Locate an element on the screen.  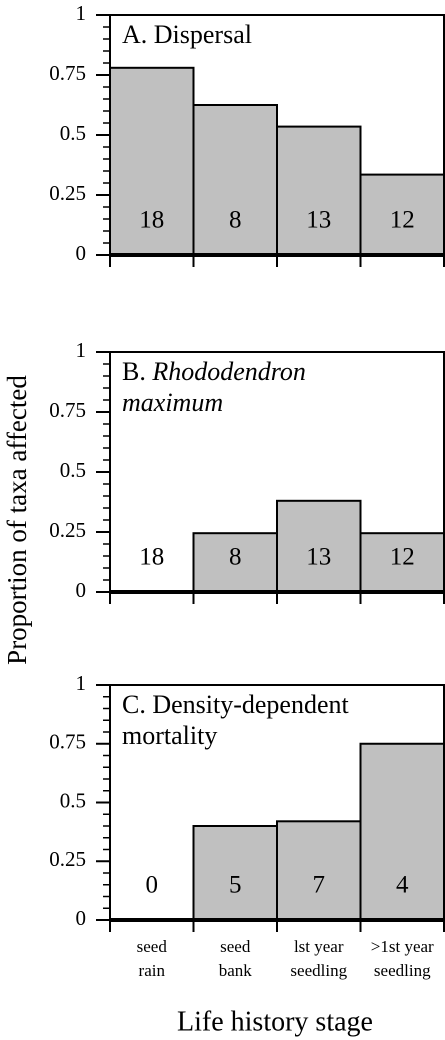
x-tick-label: bank is located at coordinates (236, 970).